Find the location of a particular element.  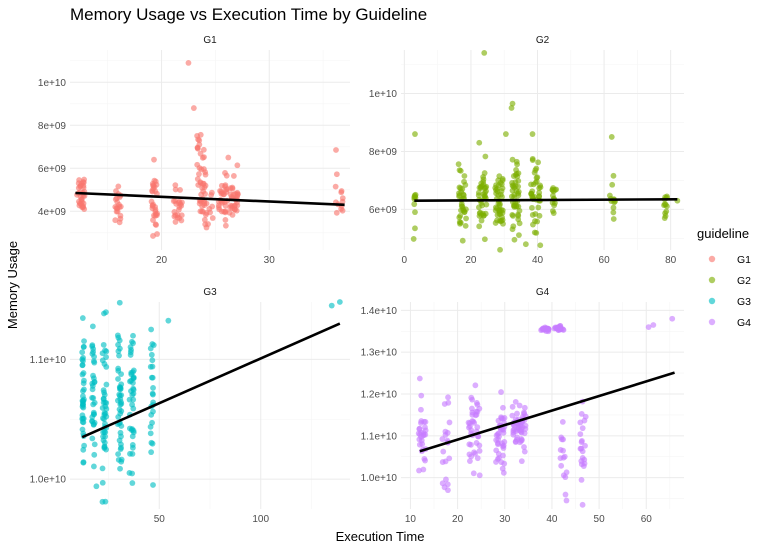

y-tick-label: 8e+09 is located at coordinates (383, 152).